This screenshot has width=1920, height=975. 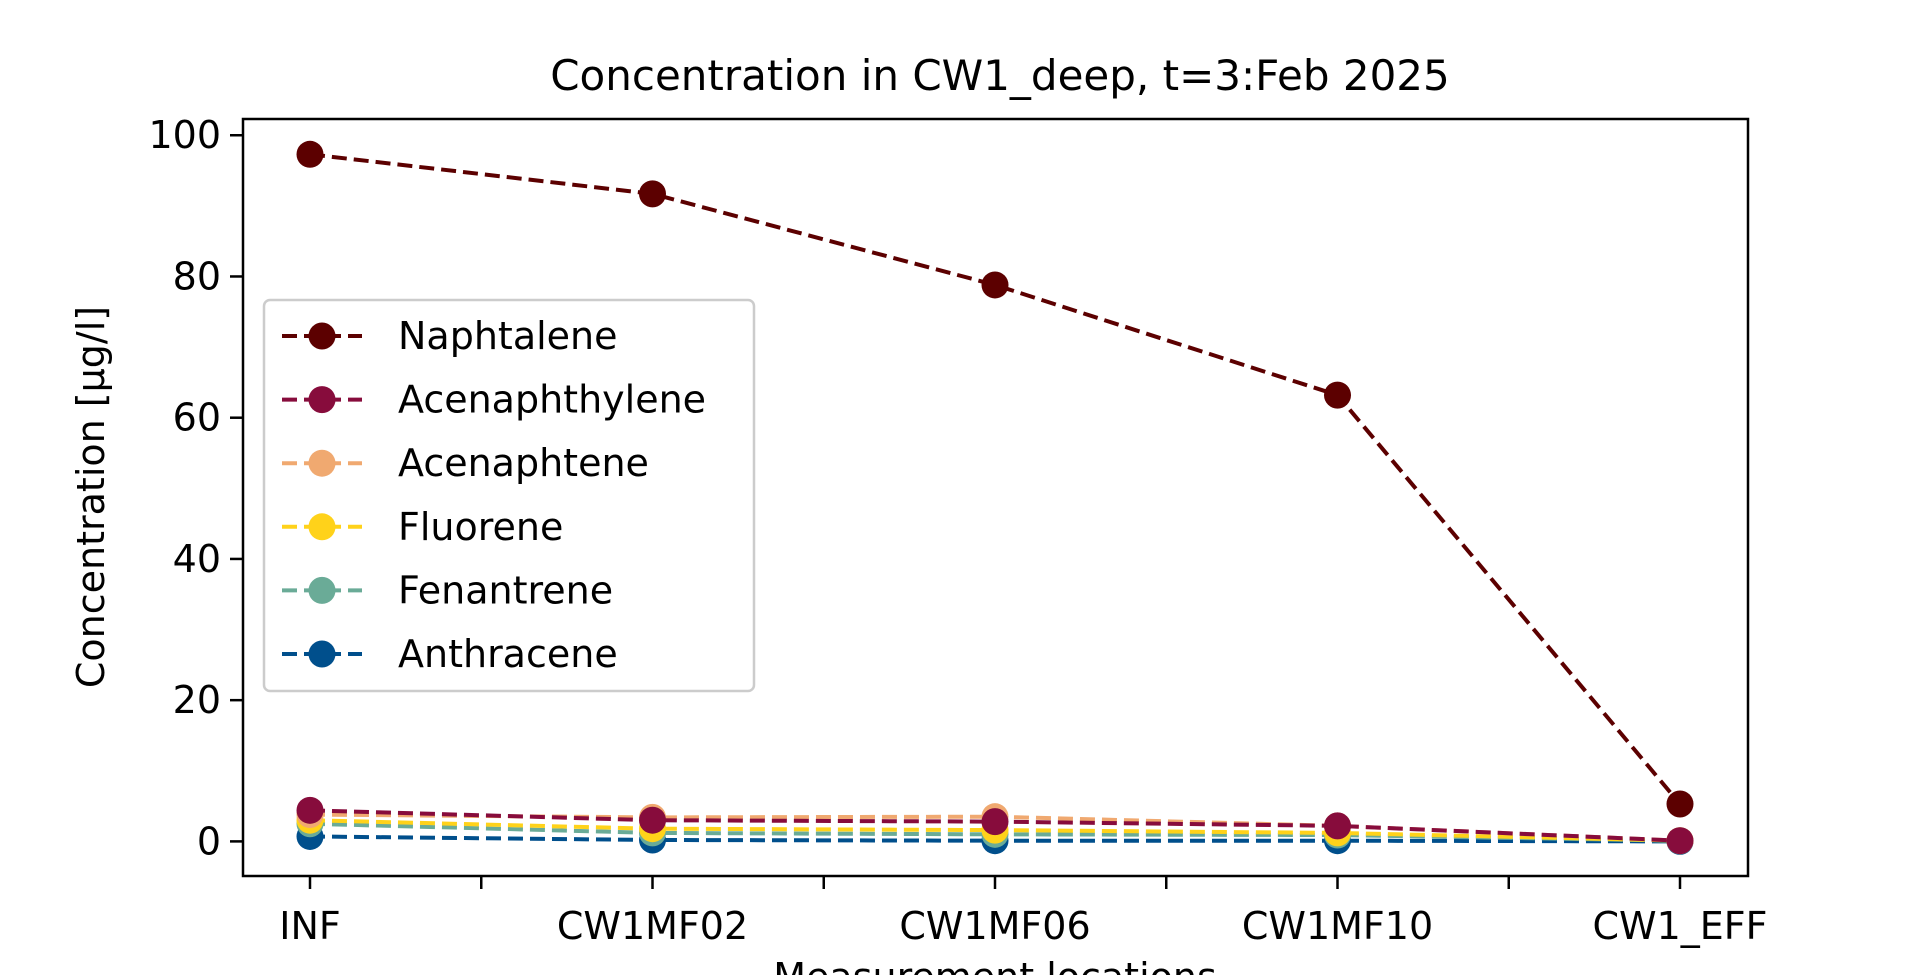 I want to click on x-tick-label: CW1_EFF, so click(x=1679, y=926).